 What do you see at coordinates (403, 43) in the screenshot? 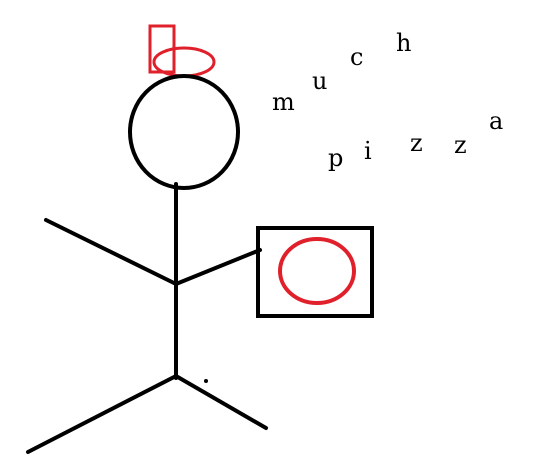
I see `caption-letter: h` at bounding box center [403, 43].